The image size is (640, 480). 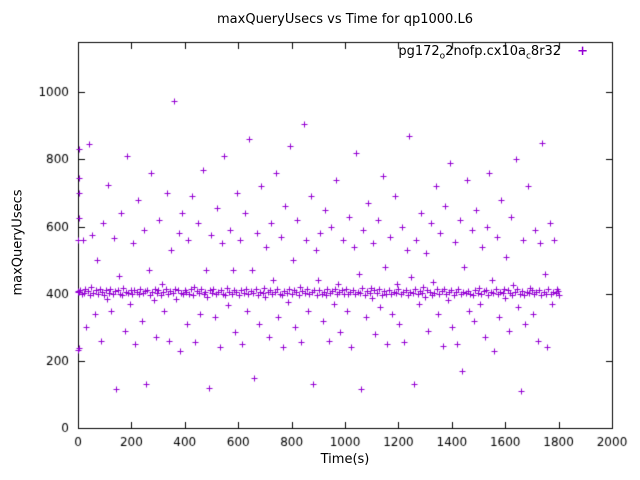 What do you see at coordinates (480, 53) in the screenshot?
I see `legend-label: pg172o2nofp.cx10ac8r32` at bounding box center [480, 53].